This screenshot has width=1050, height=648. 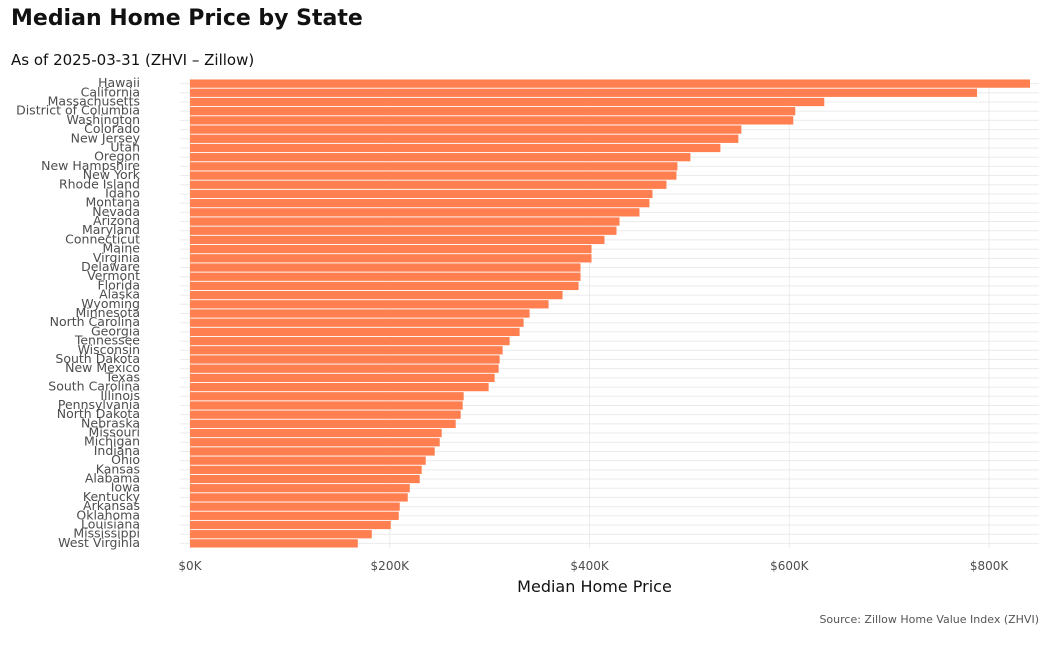 I want to click on y-tick-label: Vermont, so click(x=113, y=275).